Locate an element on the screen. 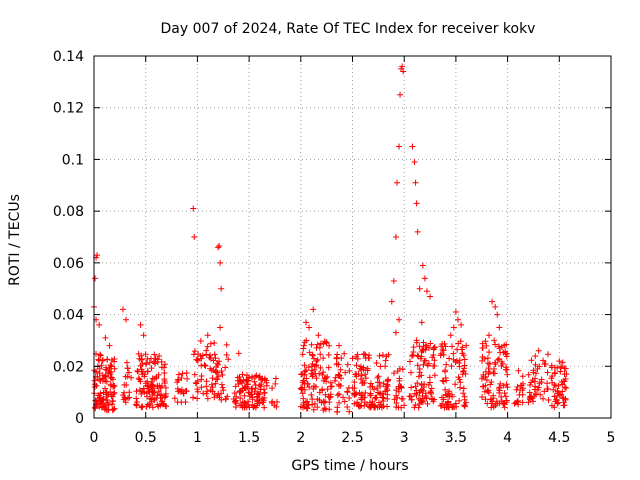 The image size is (640, 480). y-tick-label: 0.06 is located at coordinates (68, 264).